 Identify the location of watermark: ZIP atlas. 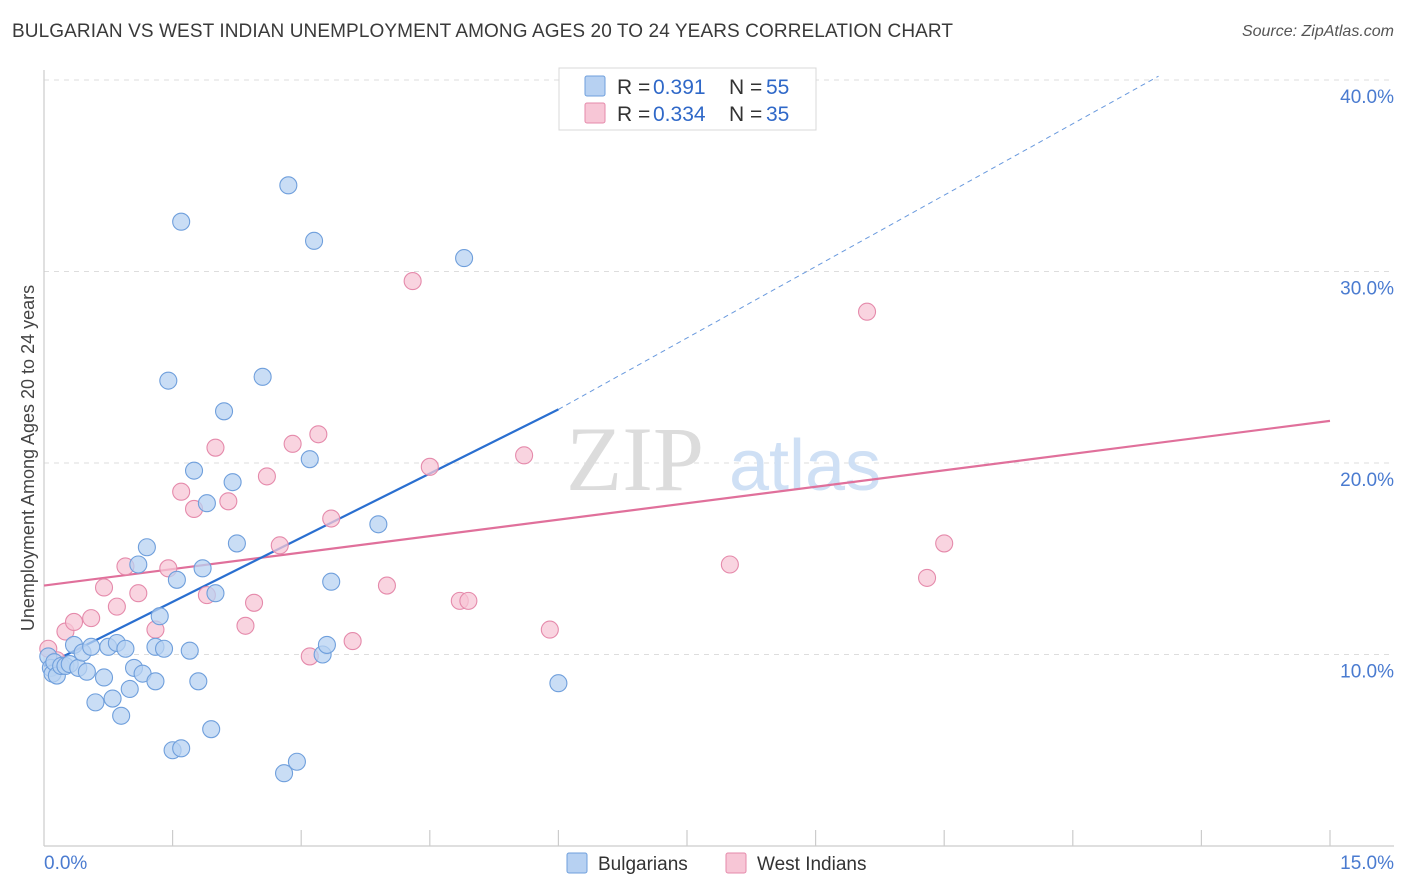
(723, 459).